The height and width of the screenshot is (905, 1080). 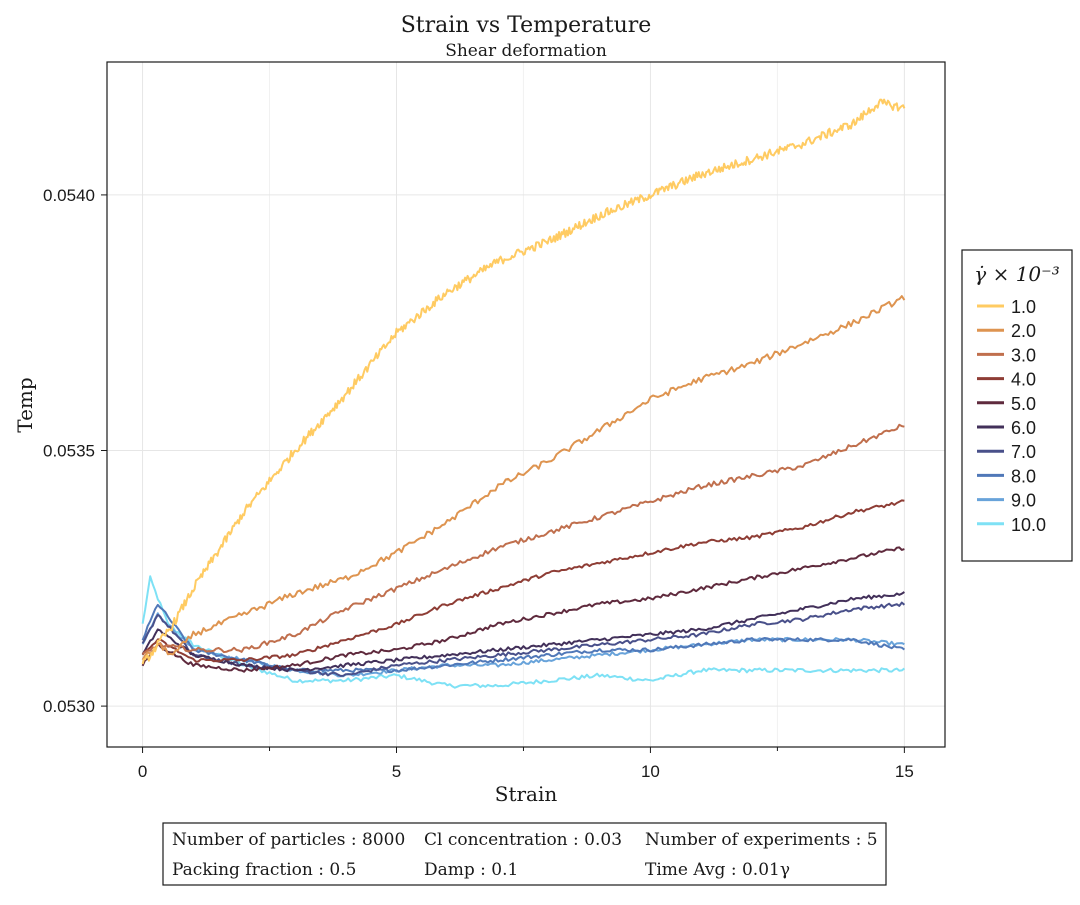 What do you see at coordinates (1023, 355) in the screenshot?
I see `legend-label: 3.0` at bounding box center [1023, 355].